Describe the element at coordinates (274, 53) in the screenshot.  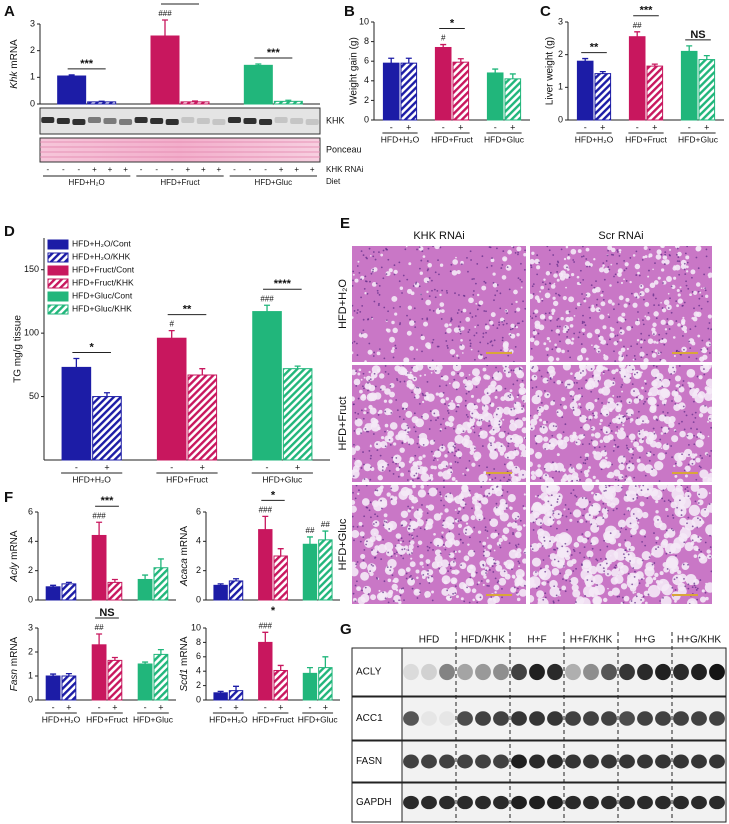
I see `significance-label: ***` at that location.